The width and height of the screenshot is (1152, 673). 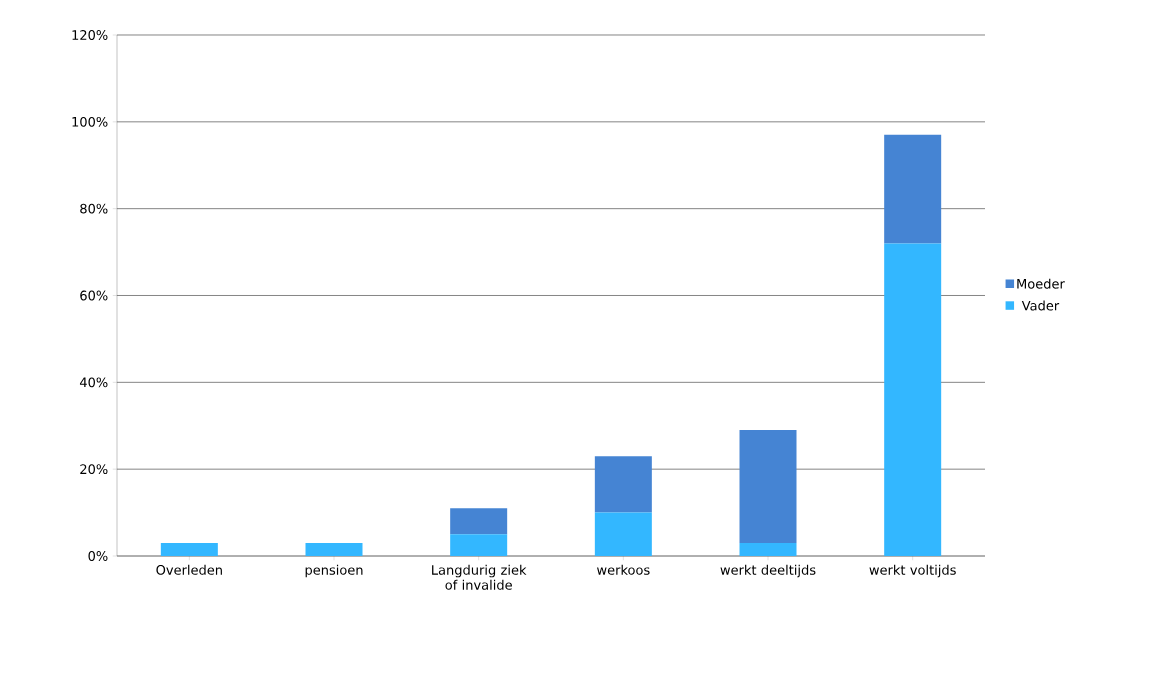 I want to click on legend-label: Vader, so click(x=1040, y=305).